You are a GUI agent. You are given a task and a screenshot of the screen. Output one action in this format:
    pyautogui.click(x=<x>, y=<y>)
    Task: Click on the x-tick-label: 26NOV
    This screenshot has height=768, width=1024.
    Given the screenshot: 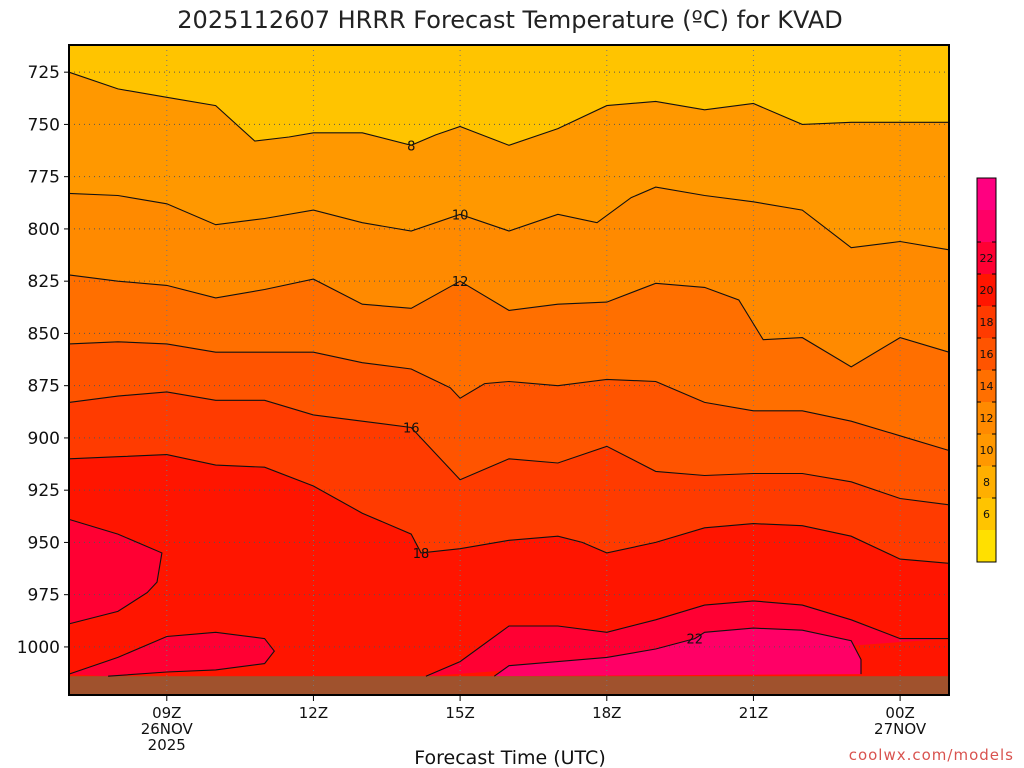 What is the action you would take?
    pyautogui.click(x=167, y=729)
    